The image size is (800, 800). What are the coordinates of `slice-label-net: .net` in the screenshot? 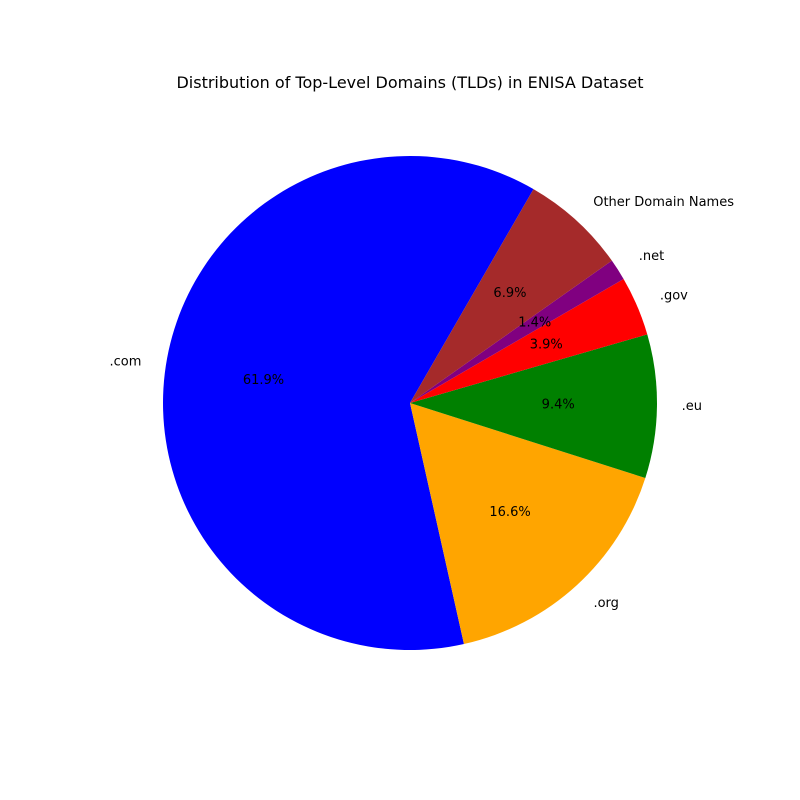 It's located at (651, 256).